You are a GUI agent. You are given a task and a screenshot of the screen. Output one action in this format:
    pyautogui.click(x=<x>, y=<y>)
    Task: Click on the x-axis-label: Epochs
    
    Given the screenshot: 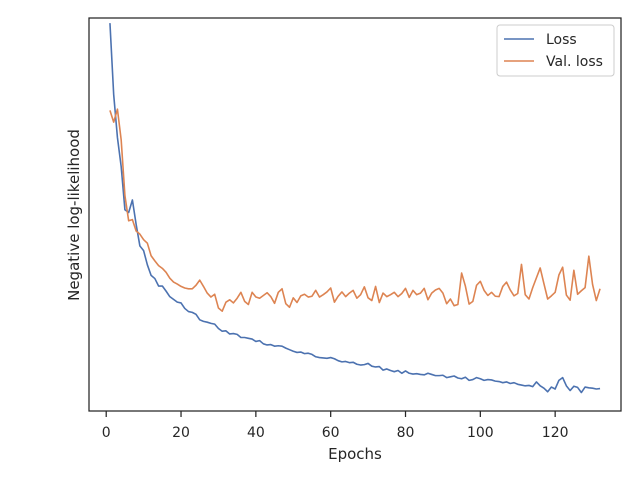 What is the action you would take?
    pyautogui.click(x=355, y=454)
    